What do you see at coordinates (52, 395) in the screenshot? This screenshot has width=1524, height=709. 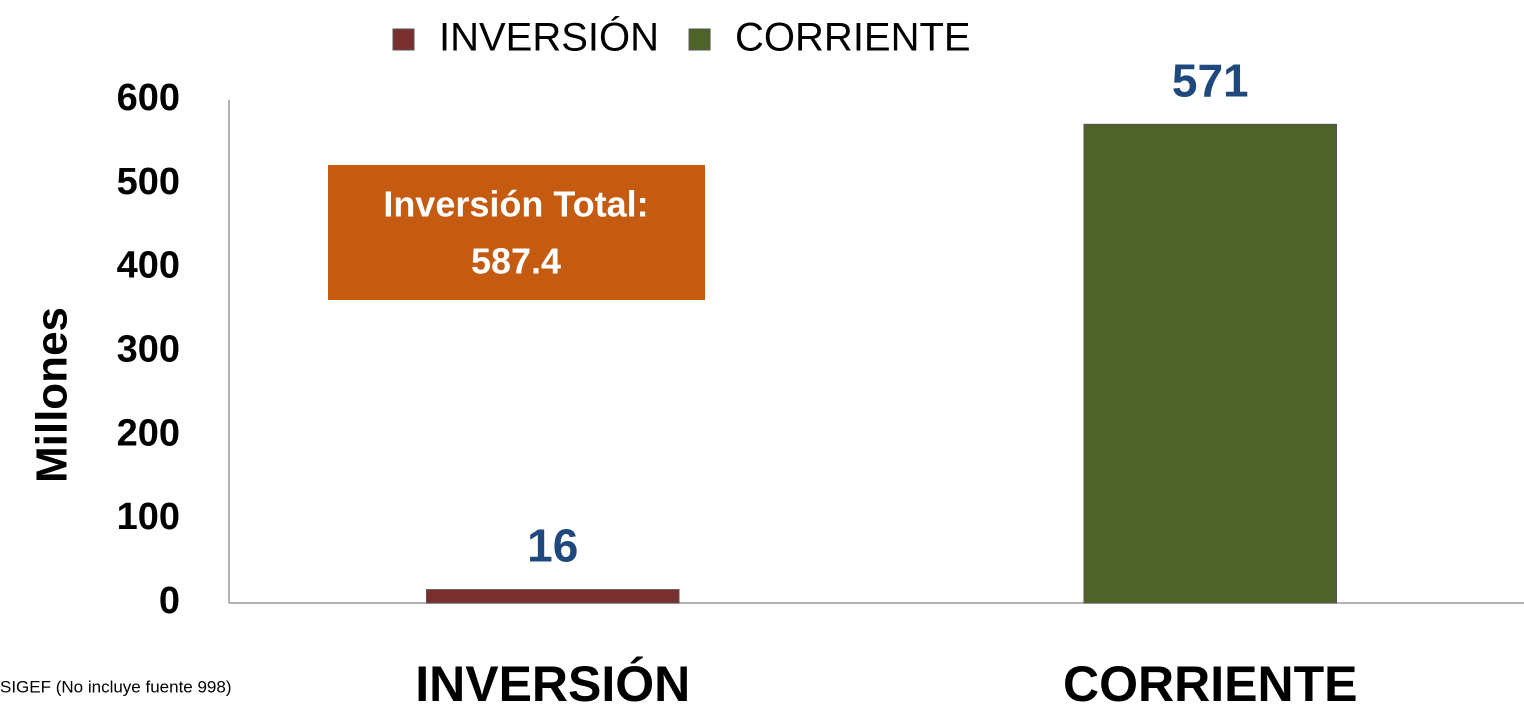 I see `y-axis-label: Millones` at bounding box center [52, 395].